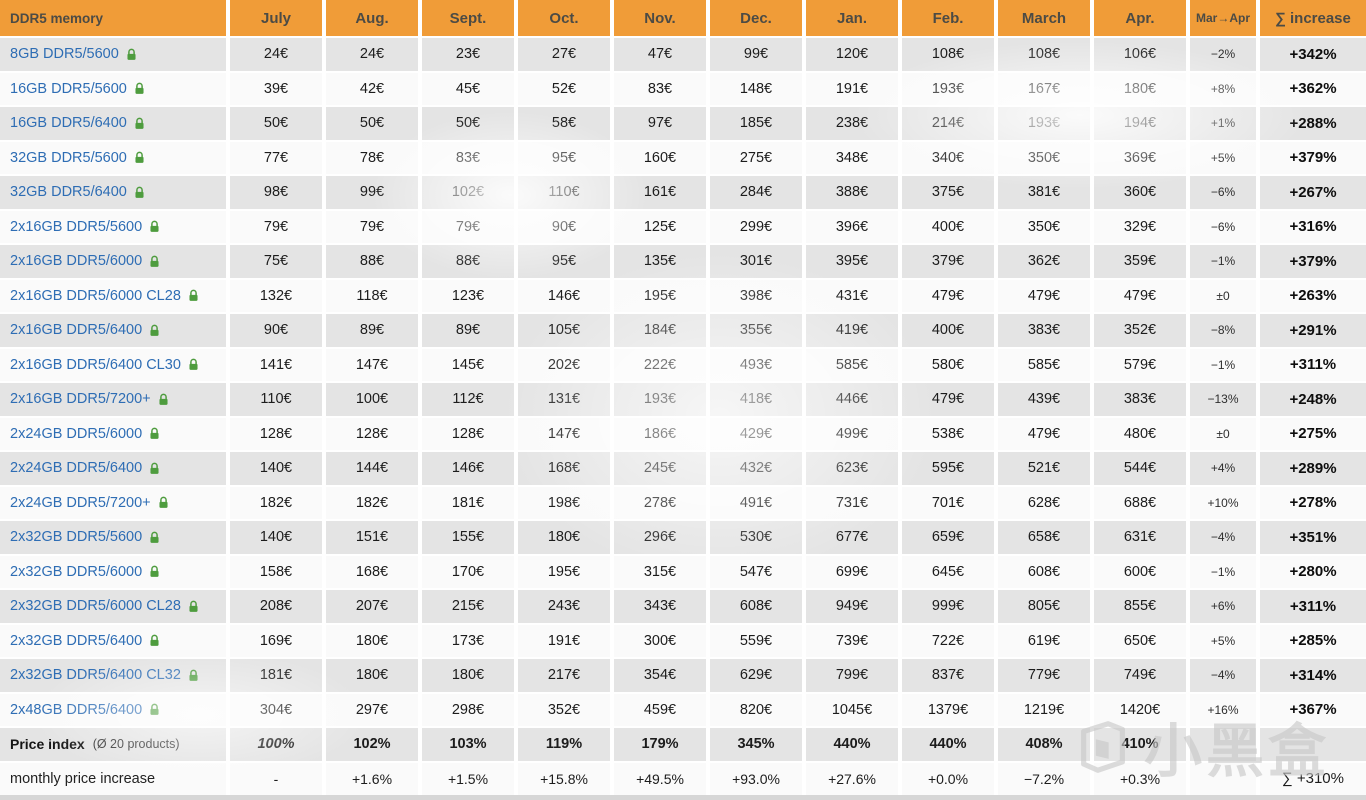 The width and height of the screenshot is (1366, 800). Describe the element at coordinates (660, 744) in the screenshot. I see `price-index-cell: 179%` at that location.